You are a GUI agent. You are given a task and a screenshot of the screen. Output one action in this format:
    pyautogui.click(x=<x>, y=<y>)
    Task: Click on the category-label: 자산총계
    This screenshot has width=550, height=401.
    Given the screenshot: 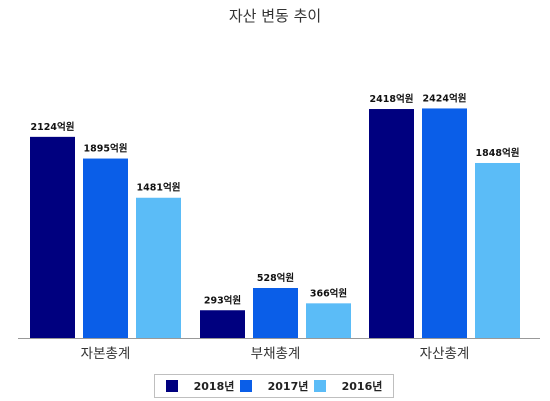 What is the action you would take?
    pyautogui.click(x=445, y=354)
    